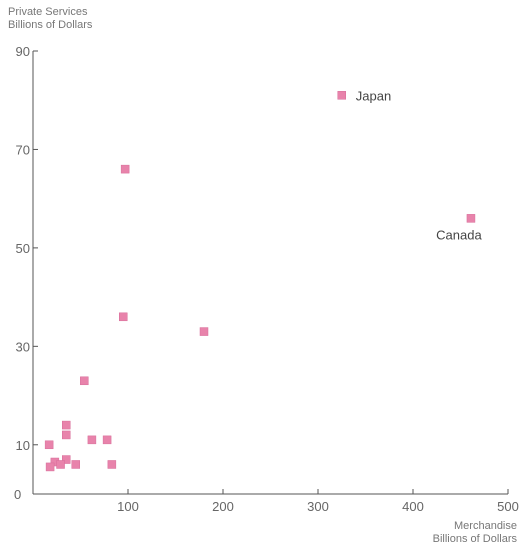 This screenshot has width=523, height=552. Describe the element at coordinates (485, 526) in the screenshot. I see `x-axis-label-line1: Merchandise` at that location.